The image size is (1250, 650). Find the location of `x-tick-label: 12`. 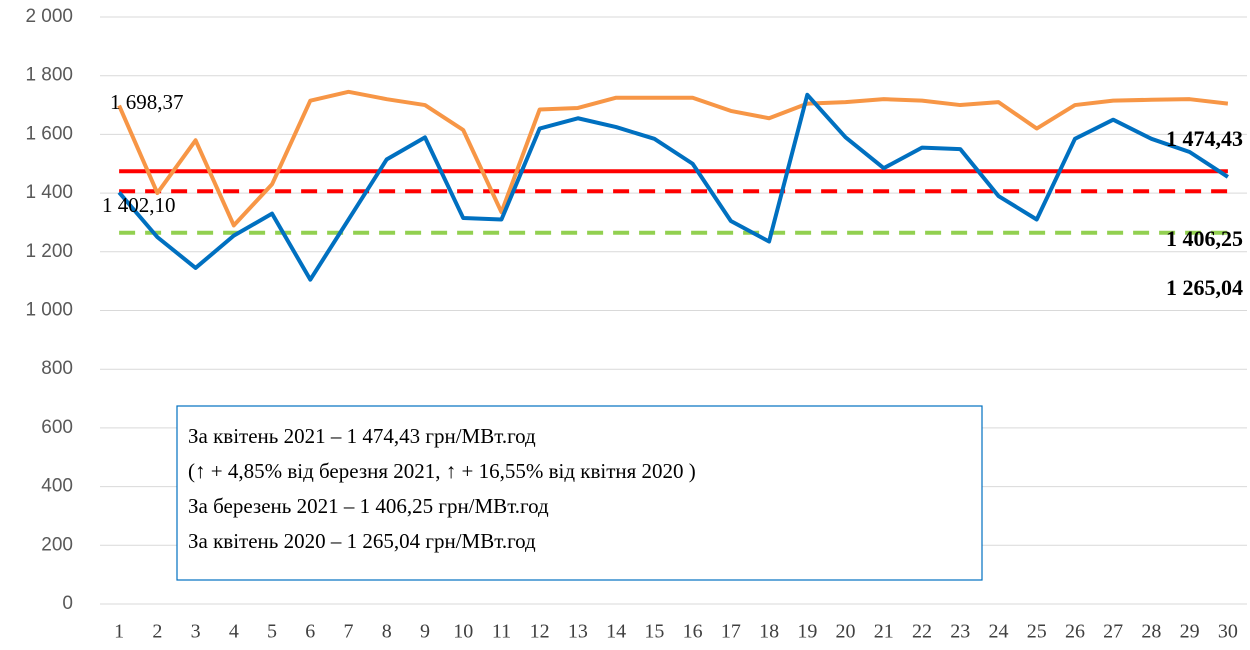

x-tick-label: 12 is located at coordinates (540, 632).